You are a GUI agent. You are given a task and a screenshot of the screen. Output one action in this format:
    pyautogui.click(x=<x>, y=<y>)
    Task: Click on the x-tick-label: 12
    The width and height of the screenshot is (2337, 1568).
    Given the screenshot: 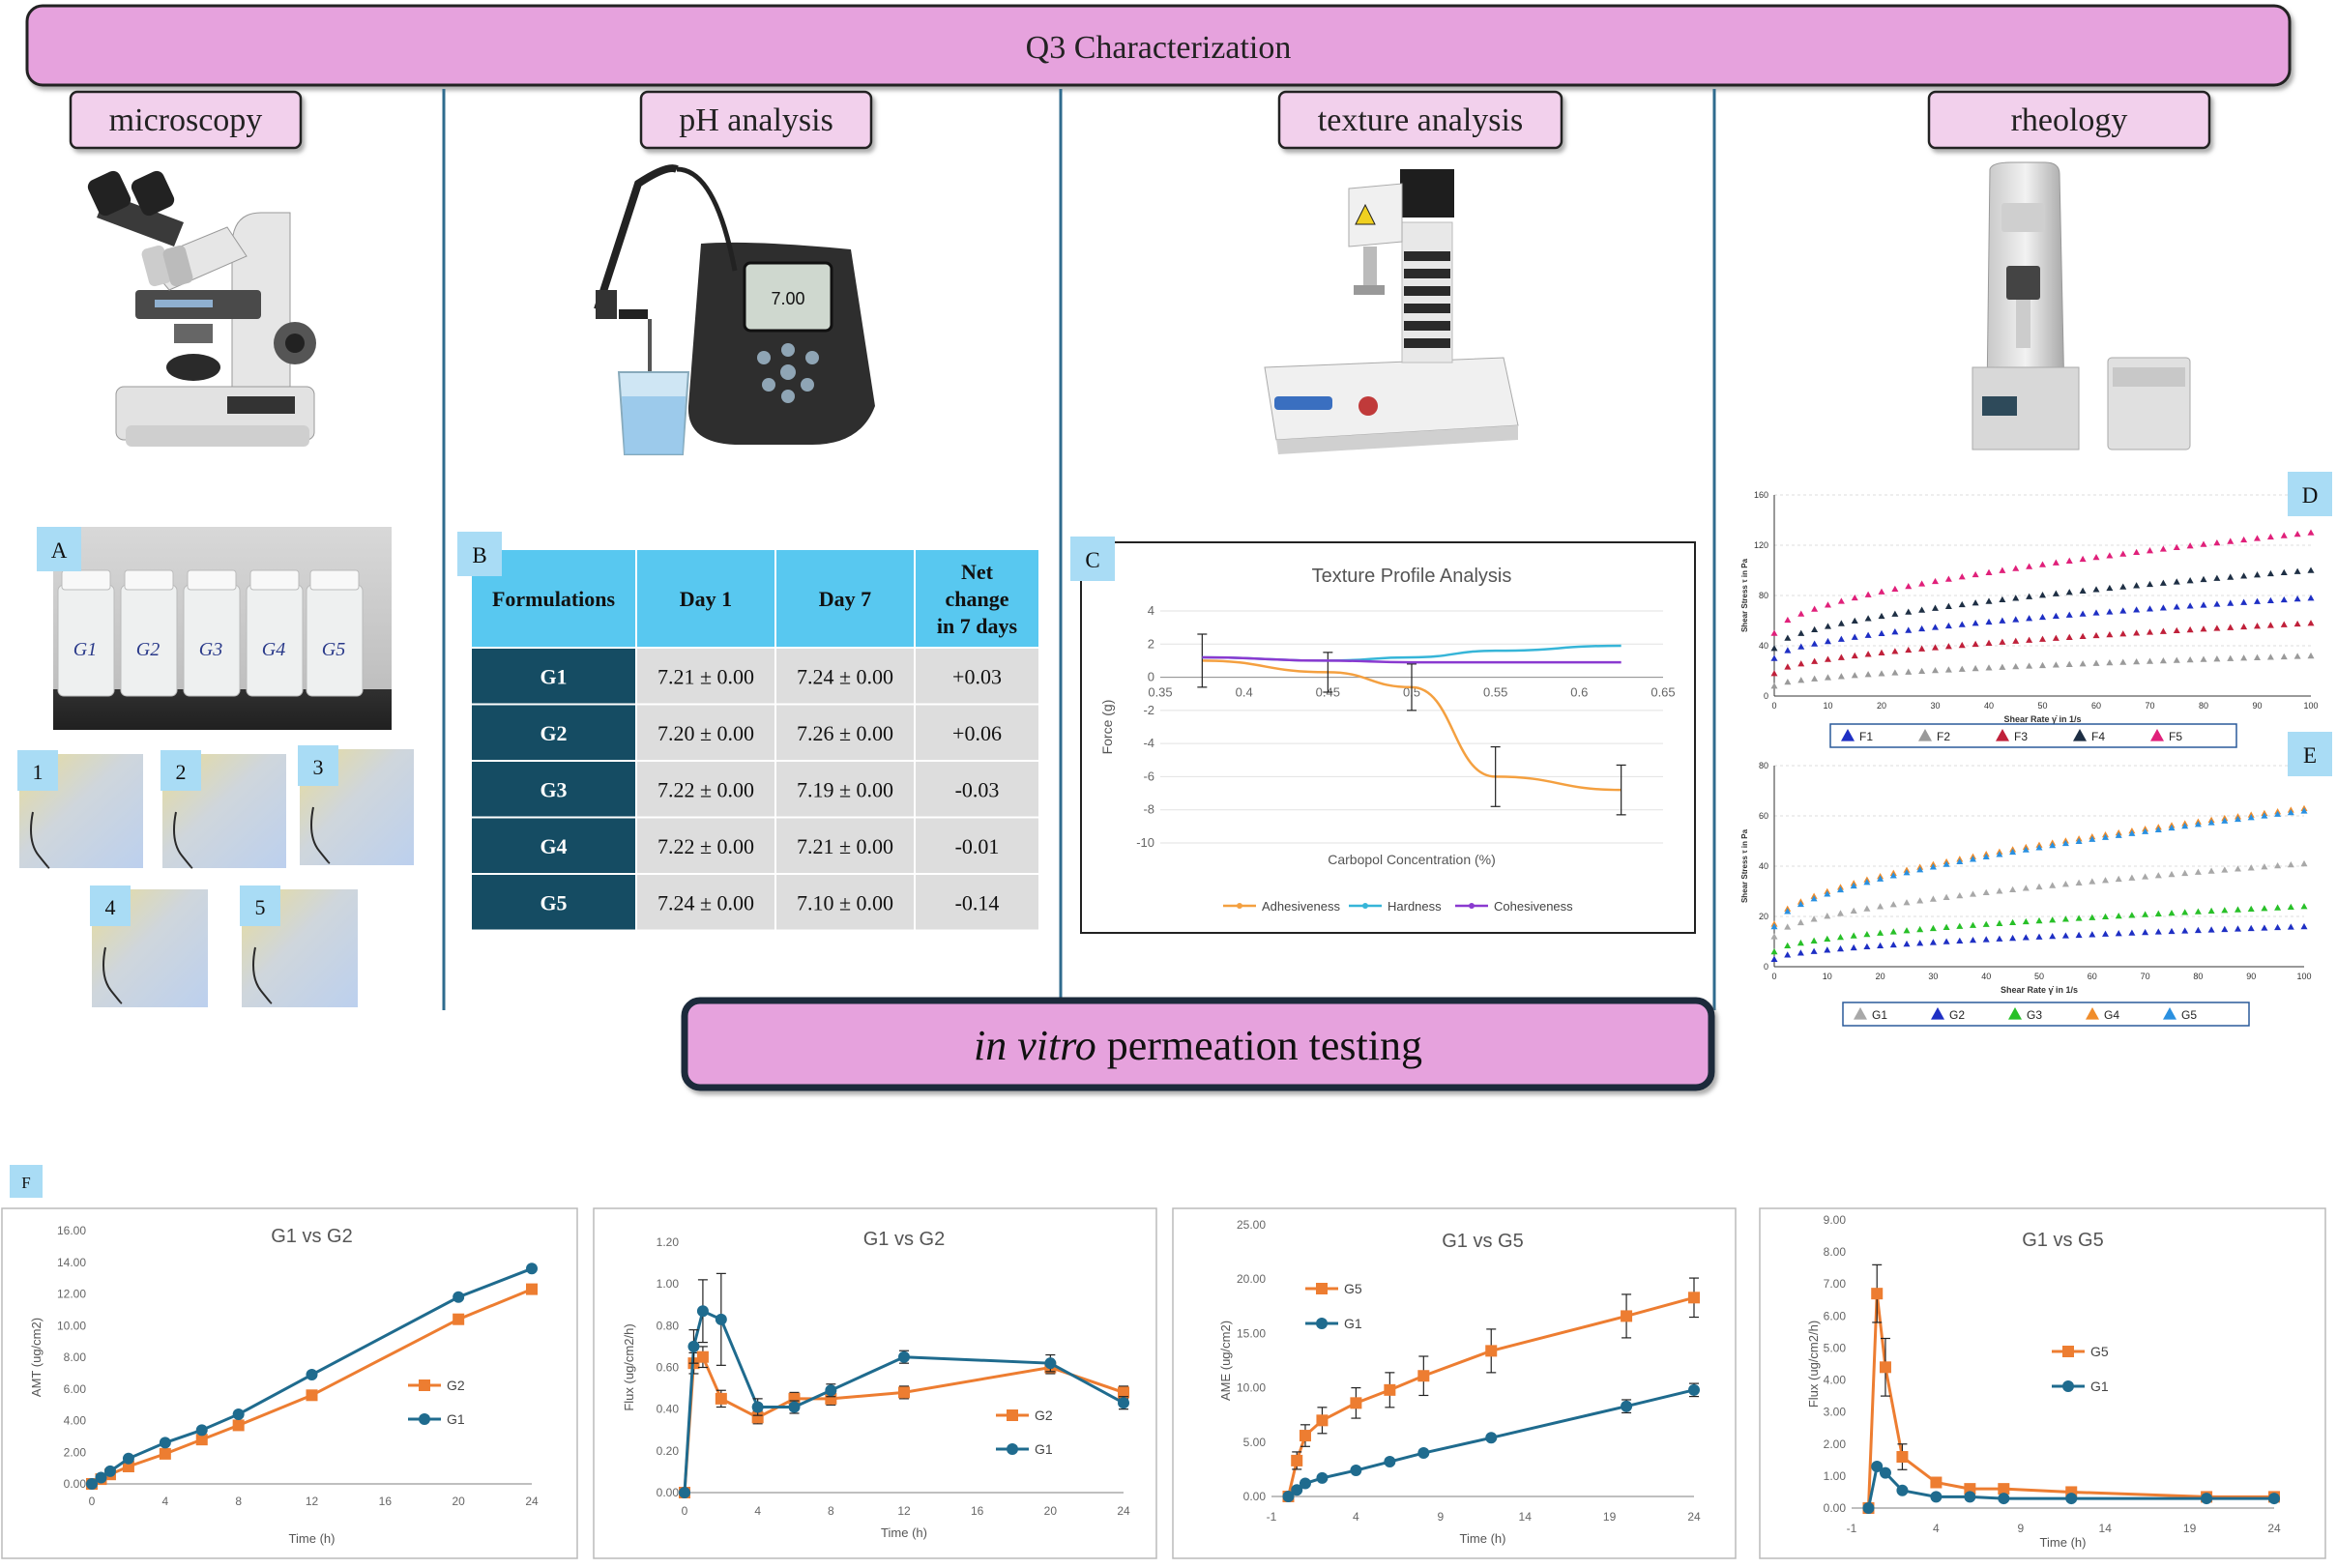 What is the action you would take?
    pyautogui.click(x=904, y=1511)
    